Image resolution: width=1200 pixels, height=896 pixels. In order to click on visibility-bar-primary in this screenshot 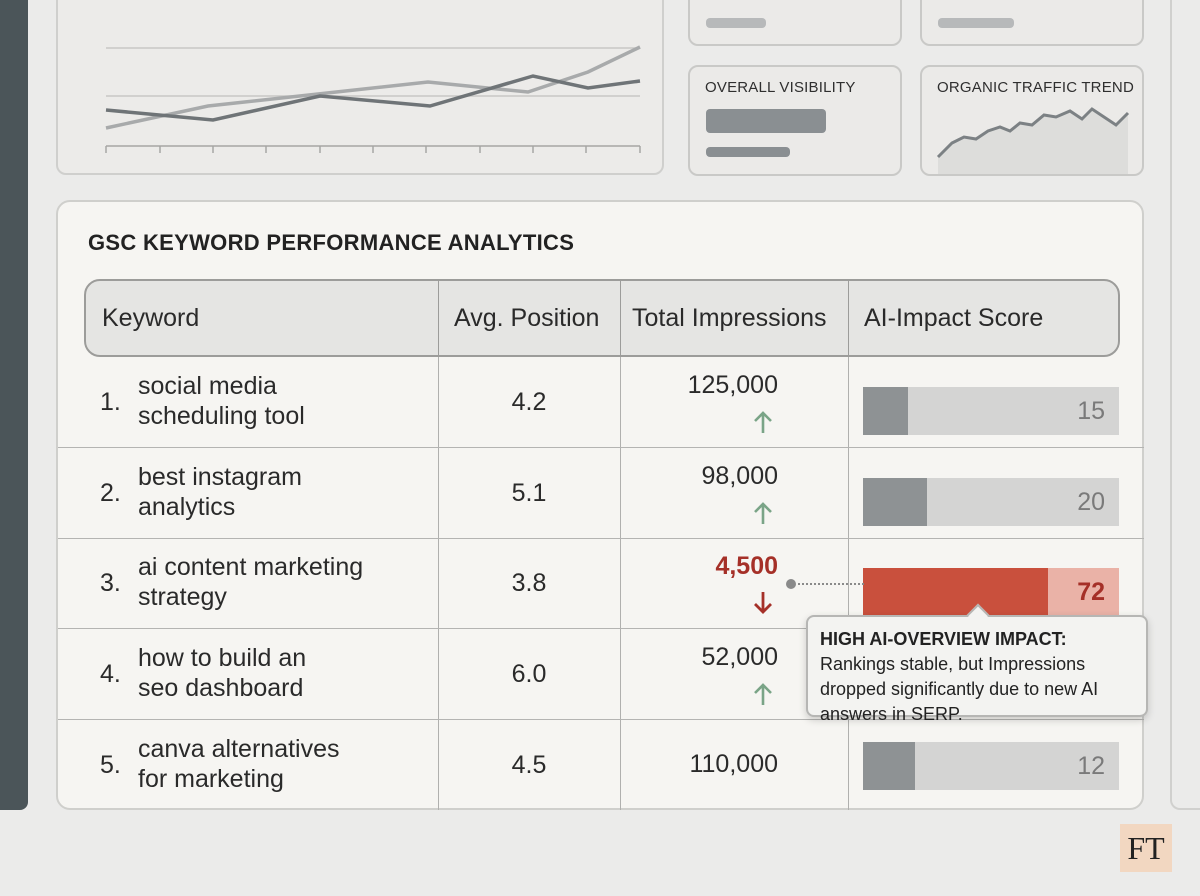, I will do `click(766, 121)`.